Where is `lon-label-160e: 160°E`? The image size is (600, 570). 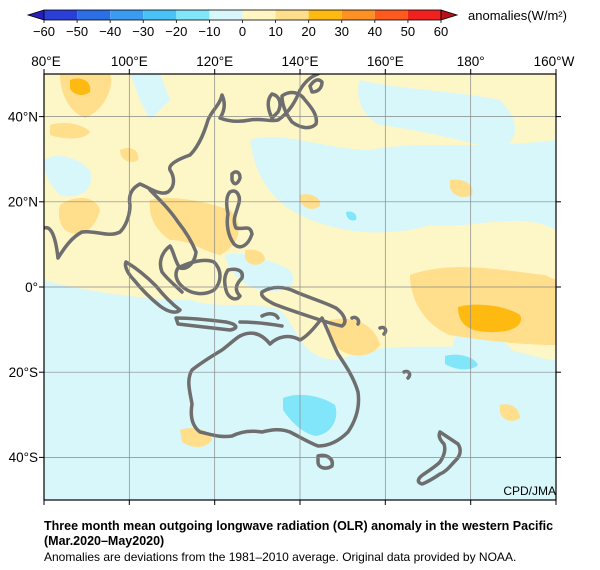
lon-label-160e: 160°E is located at coordinates (385, 61).